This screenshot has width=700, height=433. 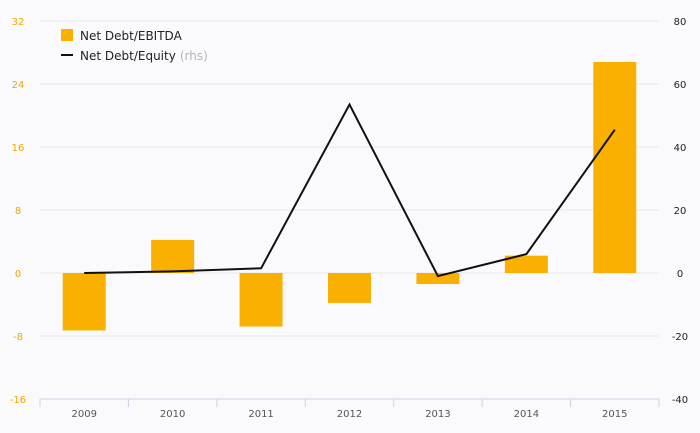 What do you see at coordinates (172, 414) in the screenshot?
I see `x-tick-label: 2010` at bounding box center [172, 414].